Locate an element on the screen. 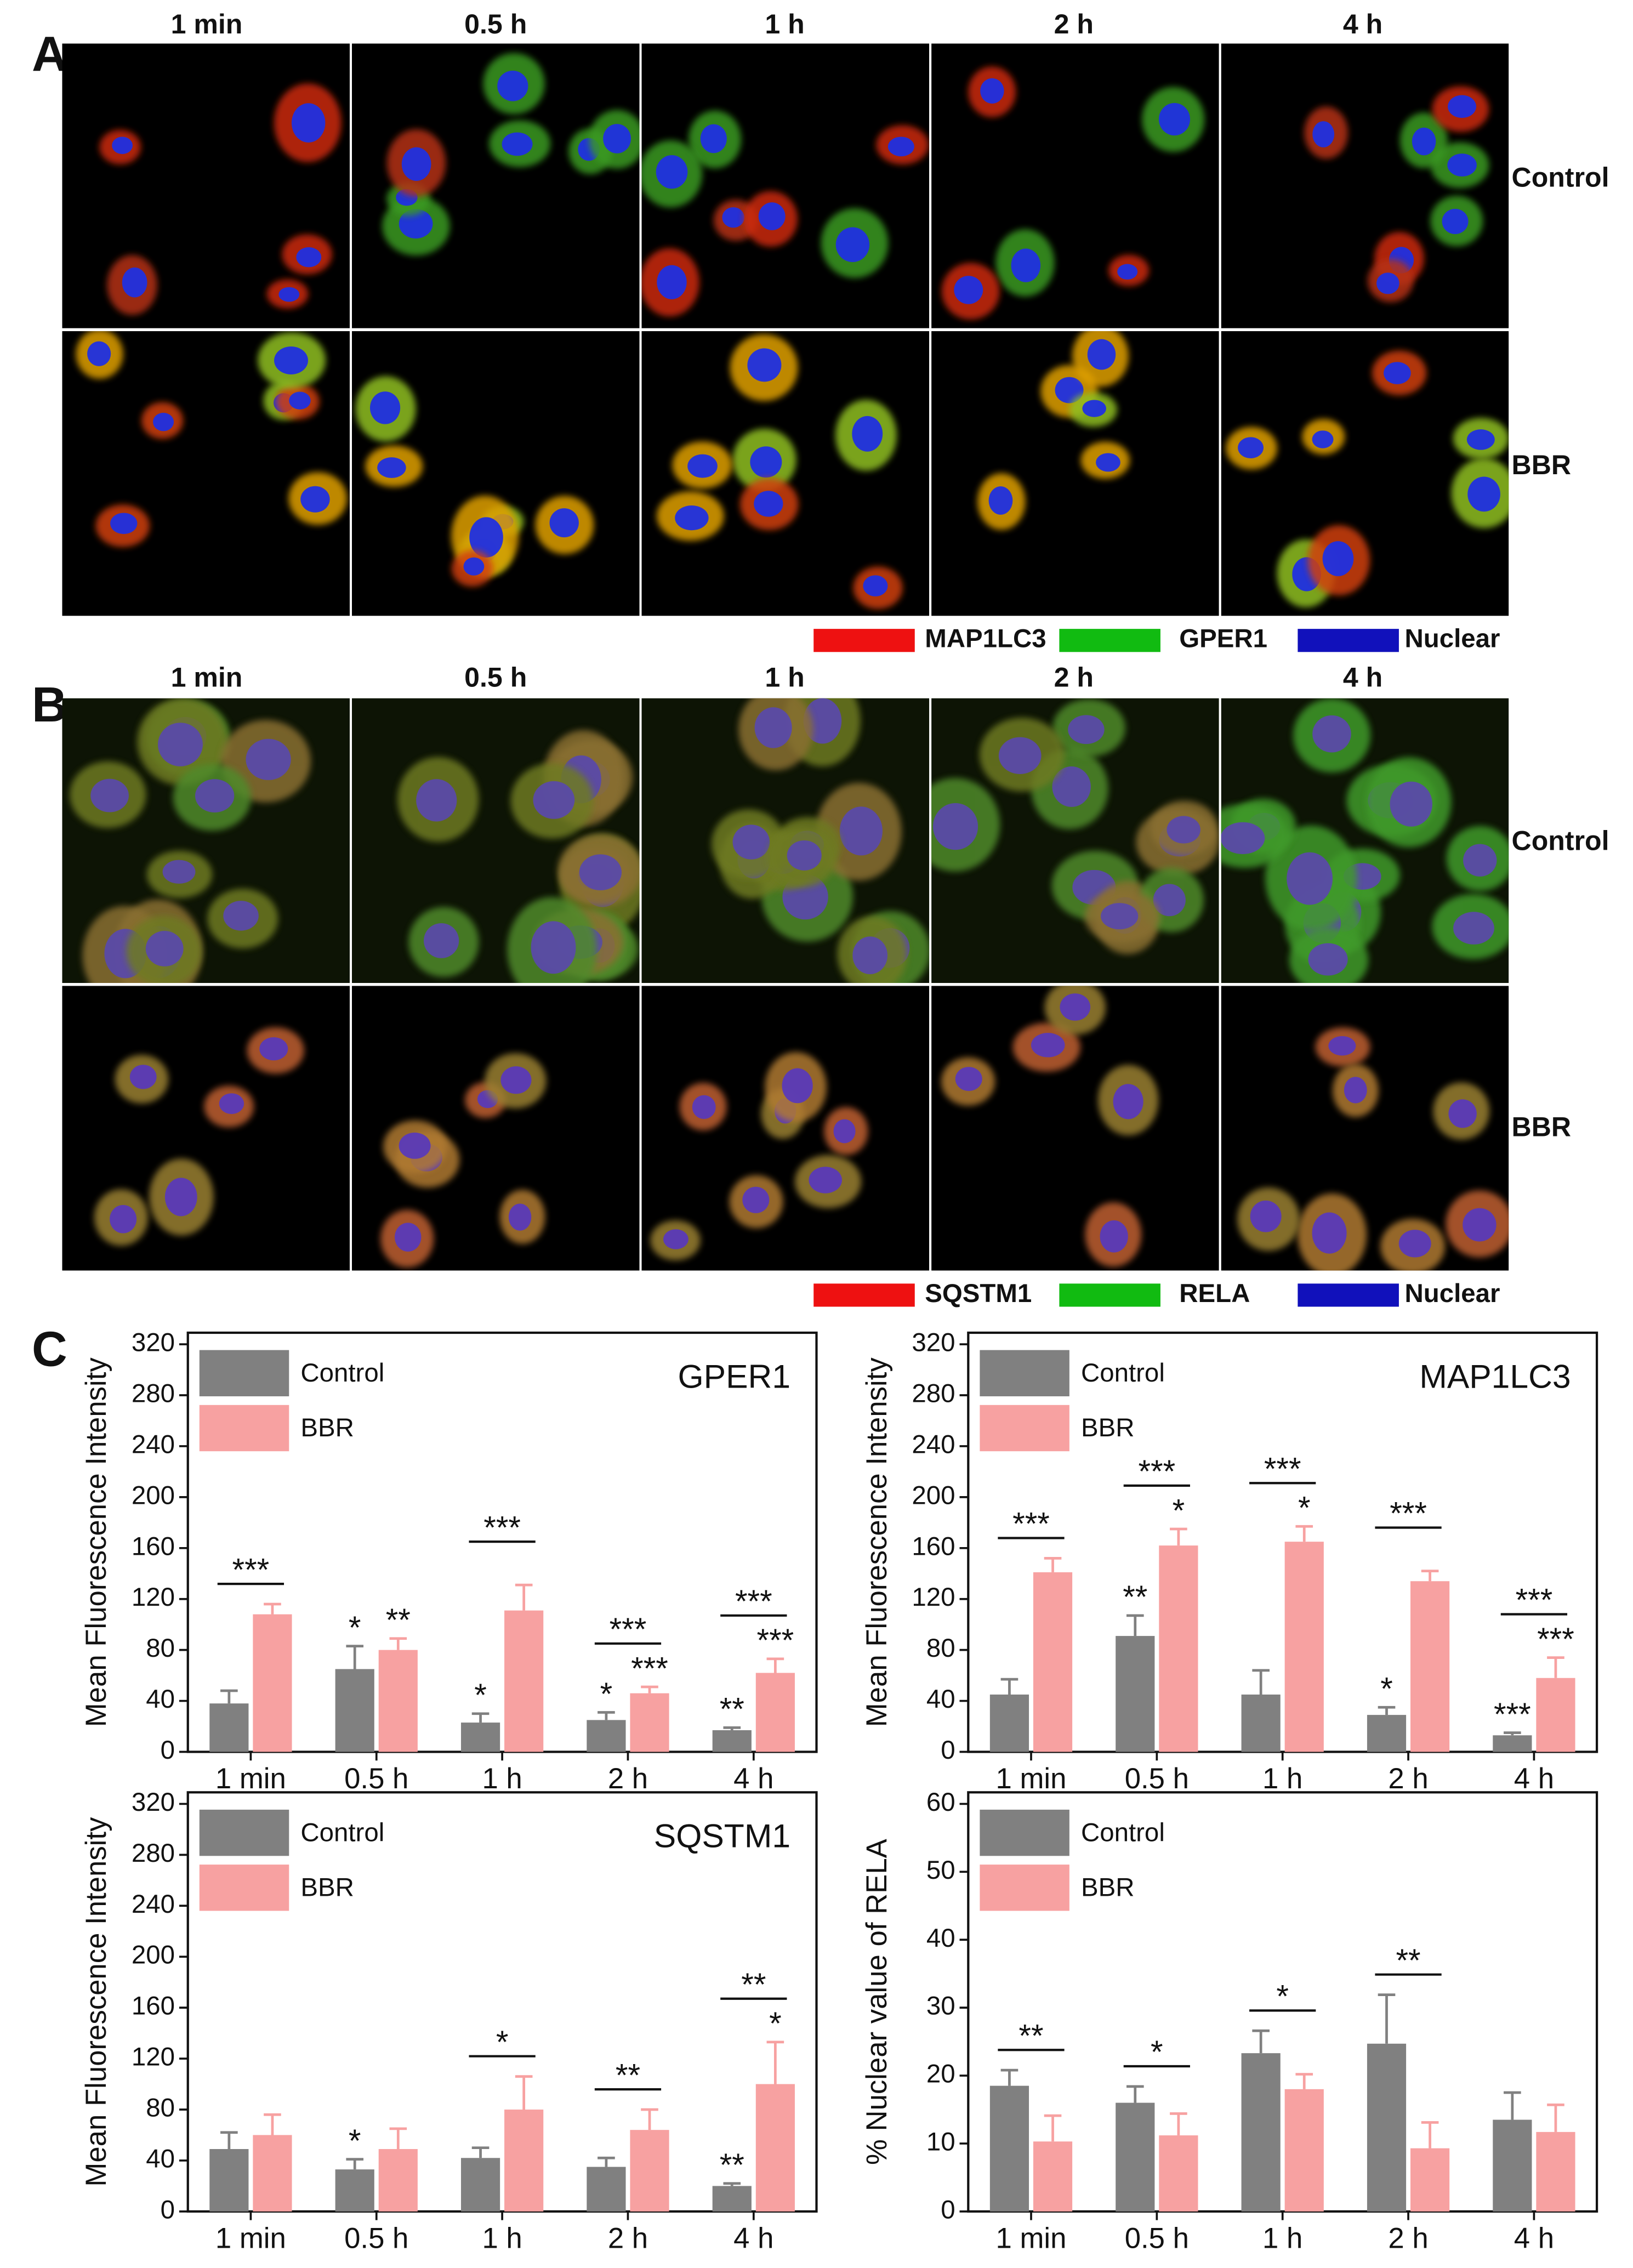 The height and width of the screenshot is (2268, 1633). column-header: 1 min is located at coordinates (207, 24).